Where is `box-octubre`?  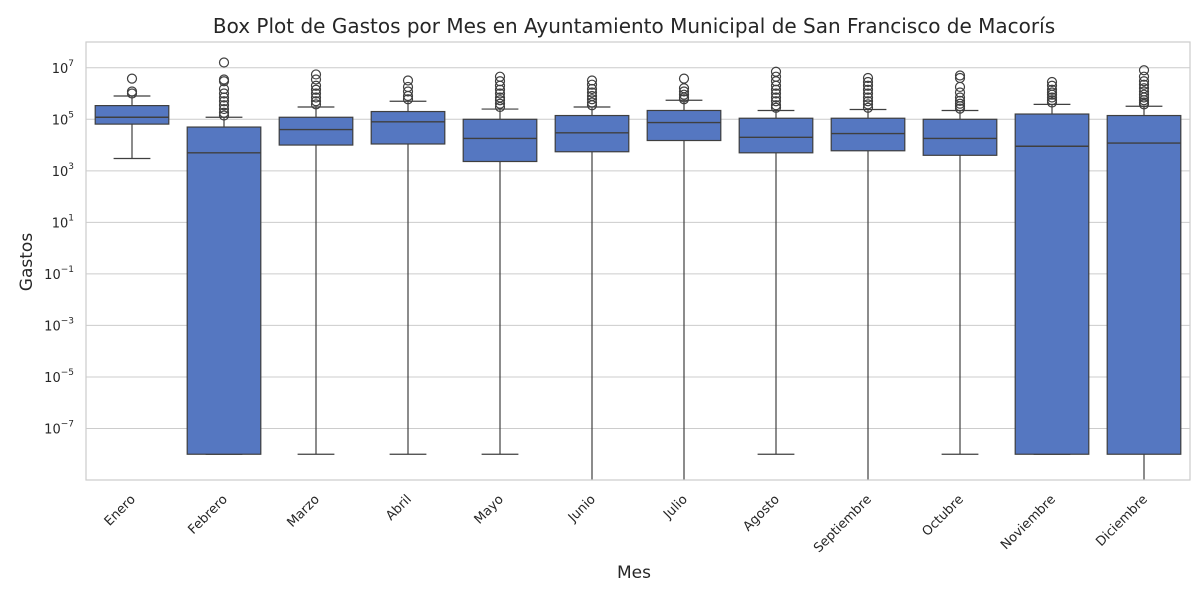
box-octubre is located at coordinates (960, 262).